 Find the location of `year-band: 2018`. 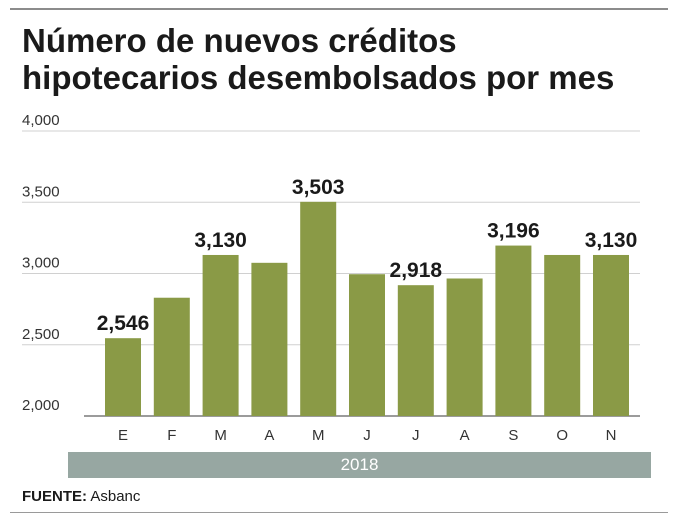

year-band: 2018 is located at coordinates (359, 465).